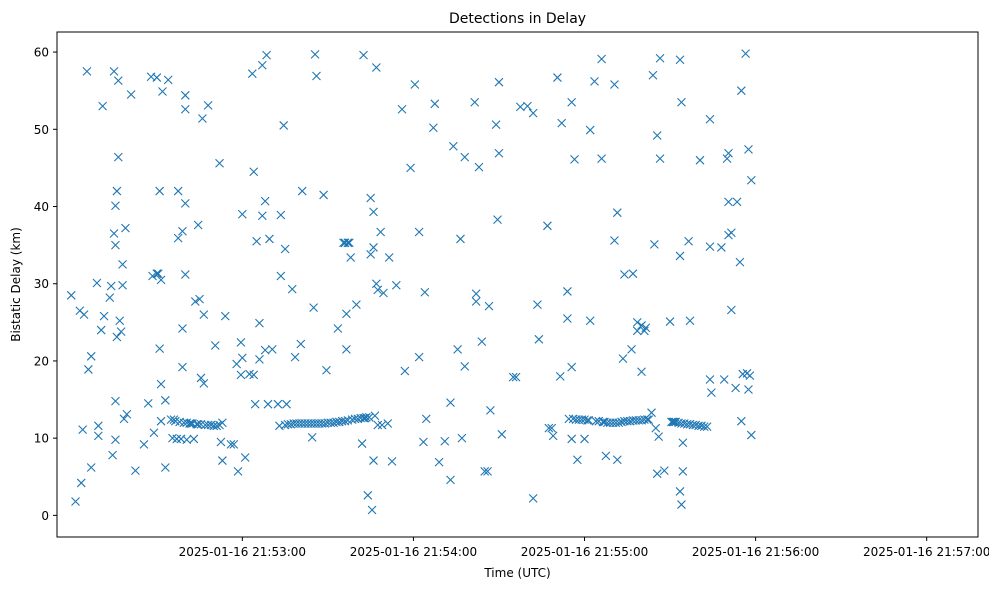 The image size is (989, 590). What do you see at coordinates (413, 552) in the screenshot?
I see `x-tick-label: 2025-01-16 21:54:00` at bounding box center [413, 552].